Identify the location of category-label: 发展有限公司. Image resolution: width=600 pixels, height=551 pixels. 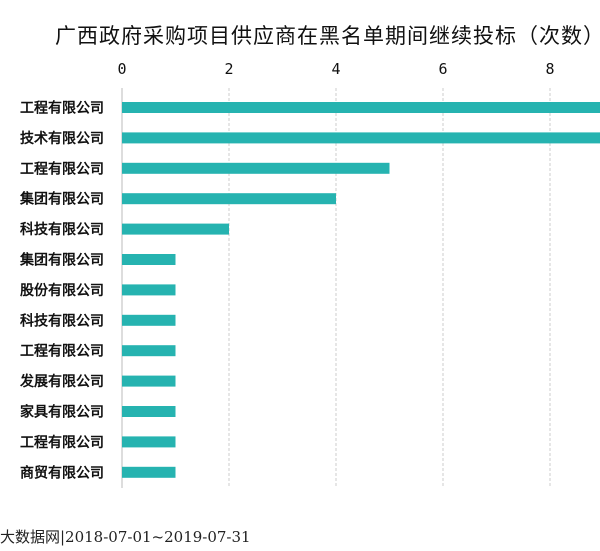
(61, 381).